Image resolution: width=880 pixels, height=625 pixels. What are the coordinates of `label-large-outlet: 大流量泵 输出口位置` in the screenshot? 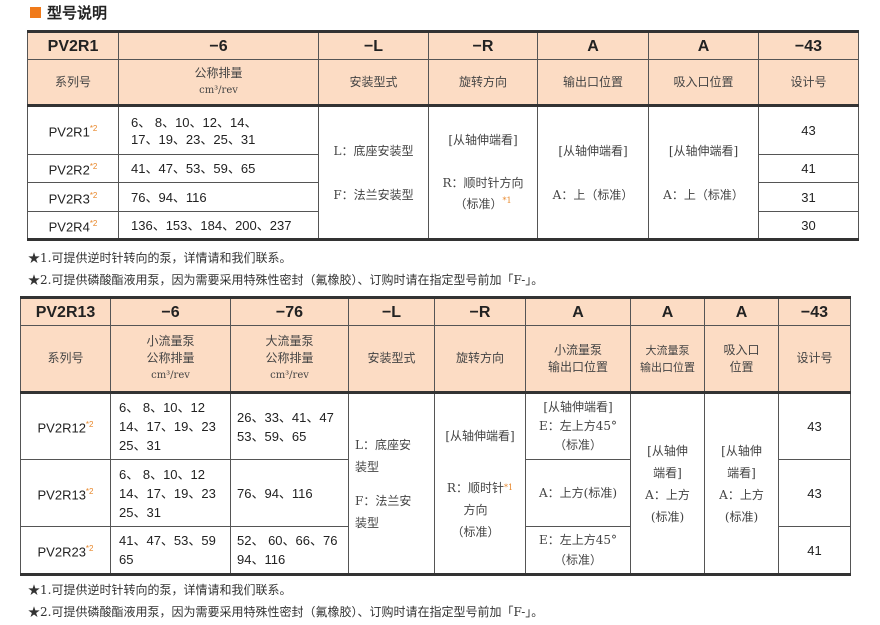 It's located at (667, 359).